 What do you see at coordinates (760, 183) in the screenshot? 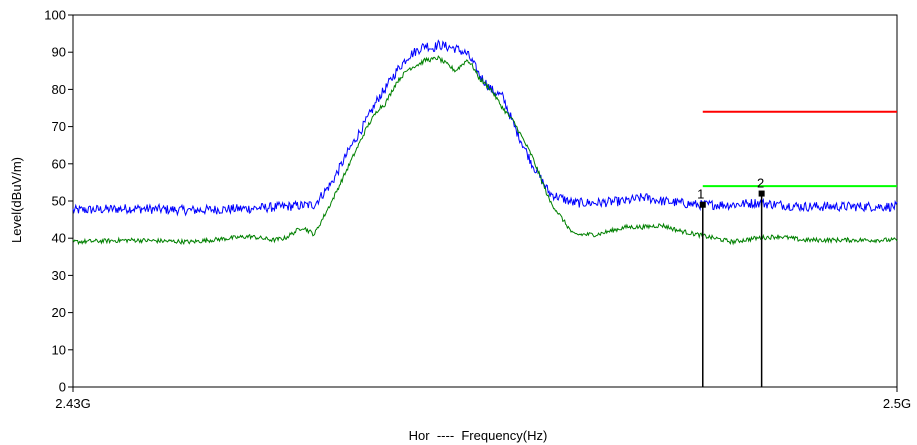
I see `marker-label-2: 2` at bounding box center [760, 183].